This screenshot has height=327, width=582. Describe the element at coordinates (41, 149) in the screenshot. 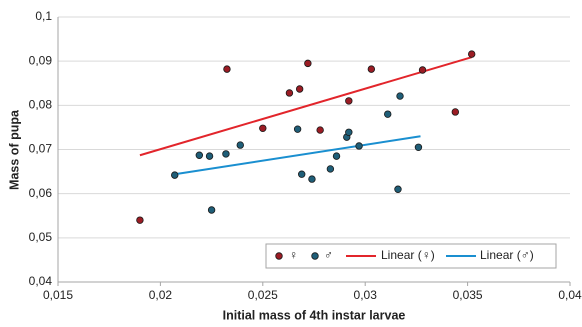

I see `y-tick-label: 0,07` at that location.